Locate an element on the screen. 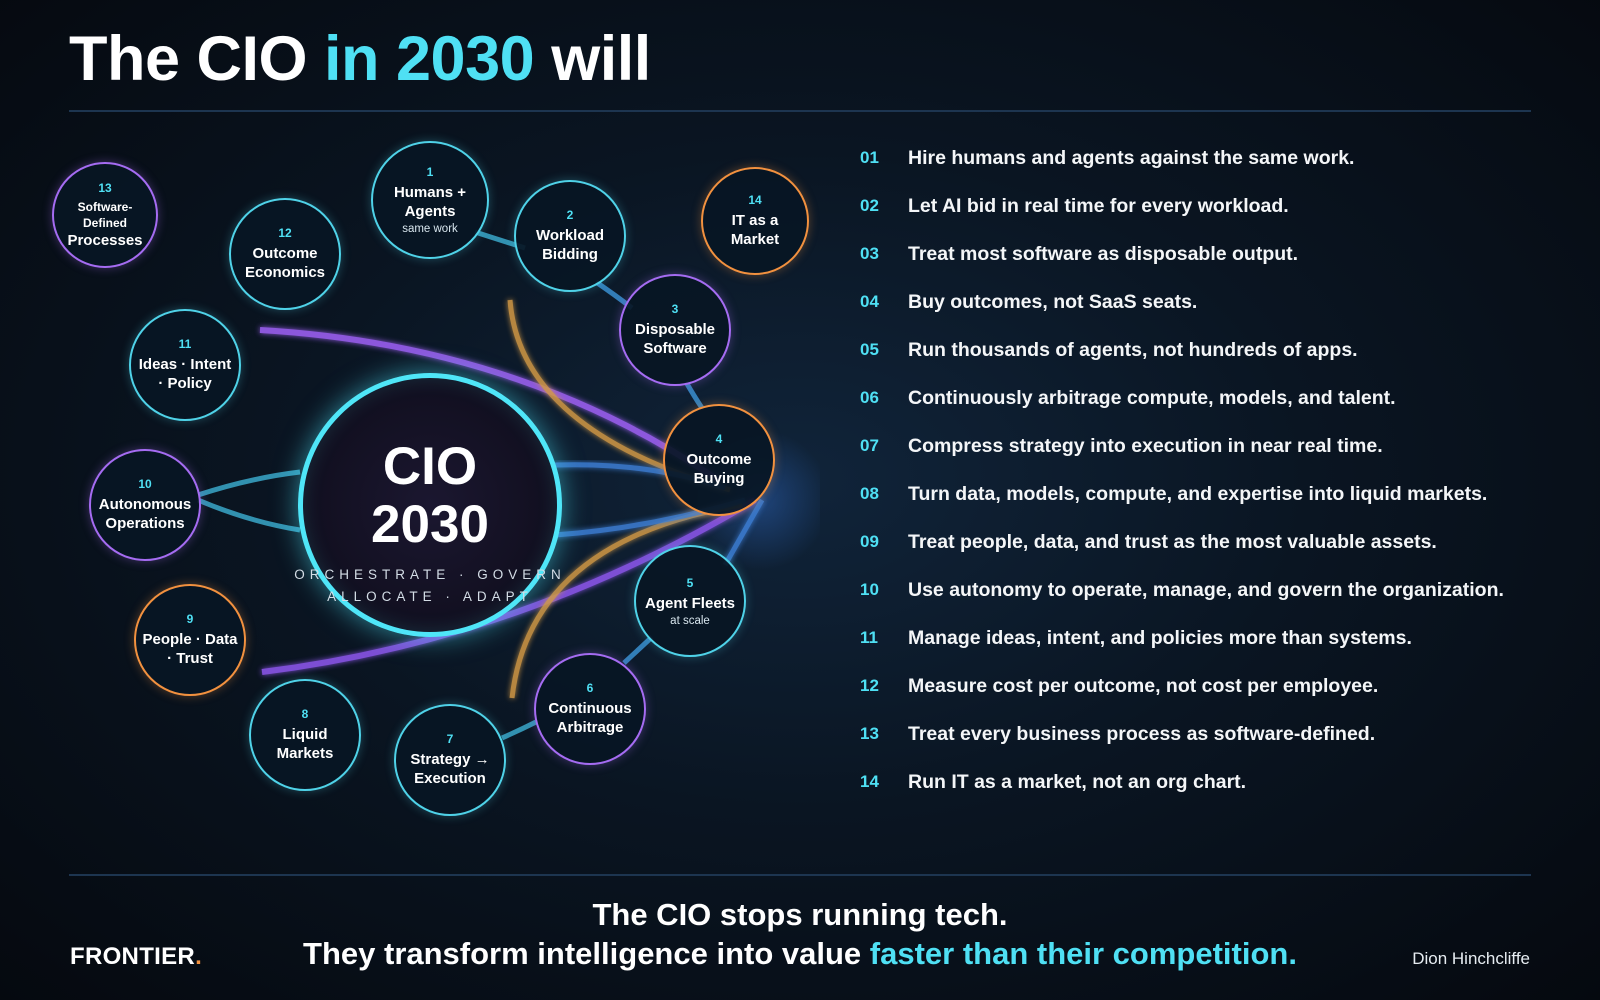 This screenshot has width=1600, height=1000. node-14-label: IT as a Market is located at coordinates (755, 230).